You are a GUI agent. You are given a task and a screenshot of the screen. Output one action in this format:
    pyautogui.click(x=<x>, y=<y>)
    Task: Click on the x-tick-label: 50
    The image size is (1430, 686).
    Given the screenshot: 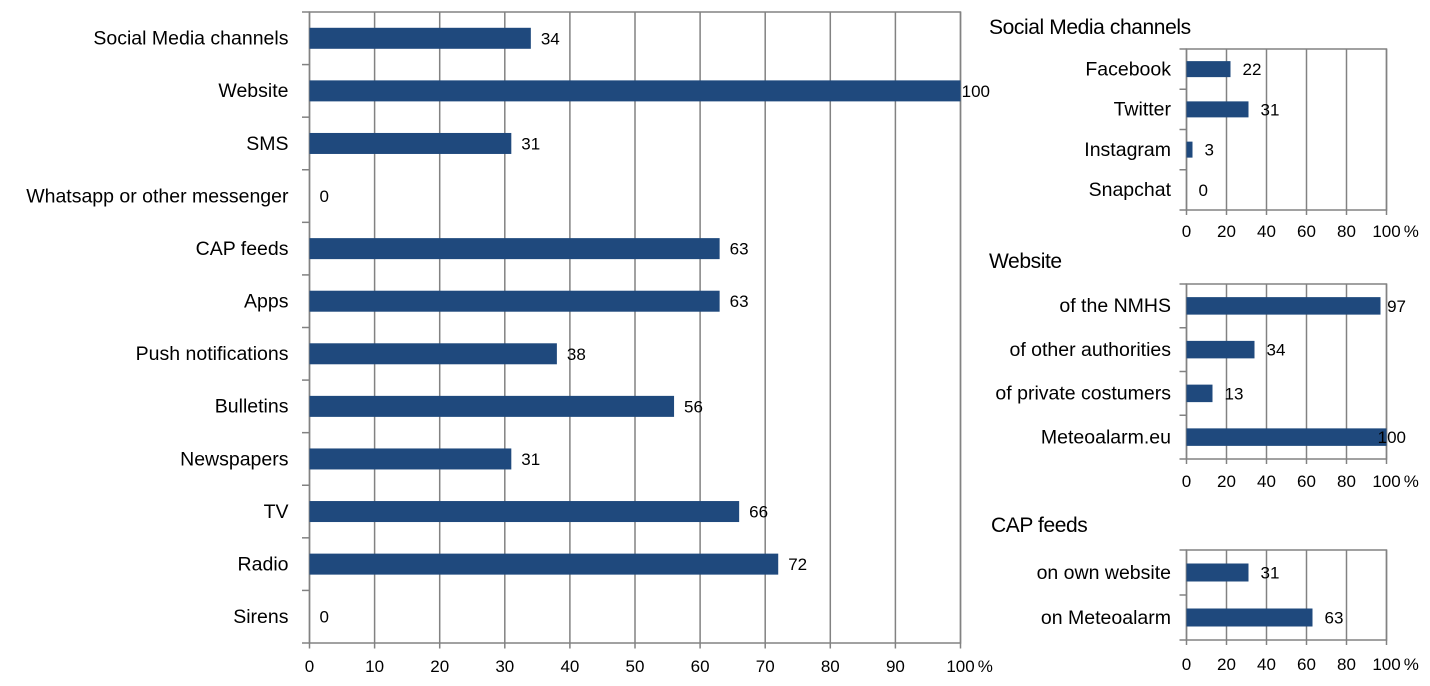 What is the action you would take?
    pyautogui.click(x=635, y=666)
    